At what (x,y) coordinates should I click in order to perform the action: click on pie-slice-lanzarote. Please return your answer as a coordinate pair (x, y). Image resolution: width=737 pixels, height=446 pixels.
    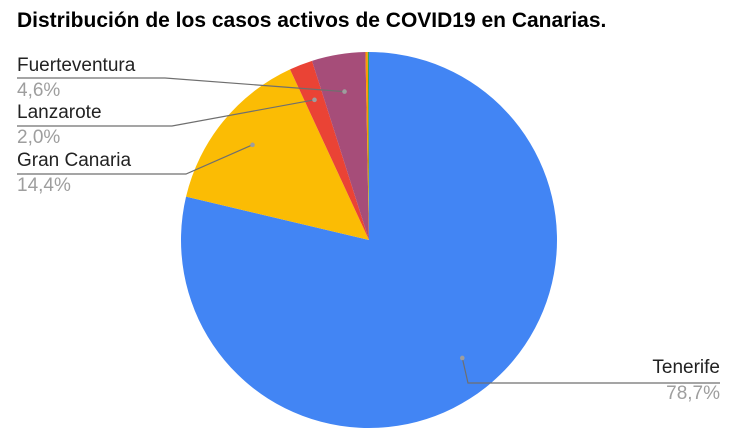
    Looking at the image, I should click on (329, 150).